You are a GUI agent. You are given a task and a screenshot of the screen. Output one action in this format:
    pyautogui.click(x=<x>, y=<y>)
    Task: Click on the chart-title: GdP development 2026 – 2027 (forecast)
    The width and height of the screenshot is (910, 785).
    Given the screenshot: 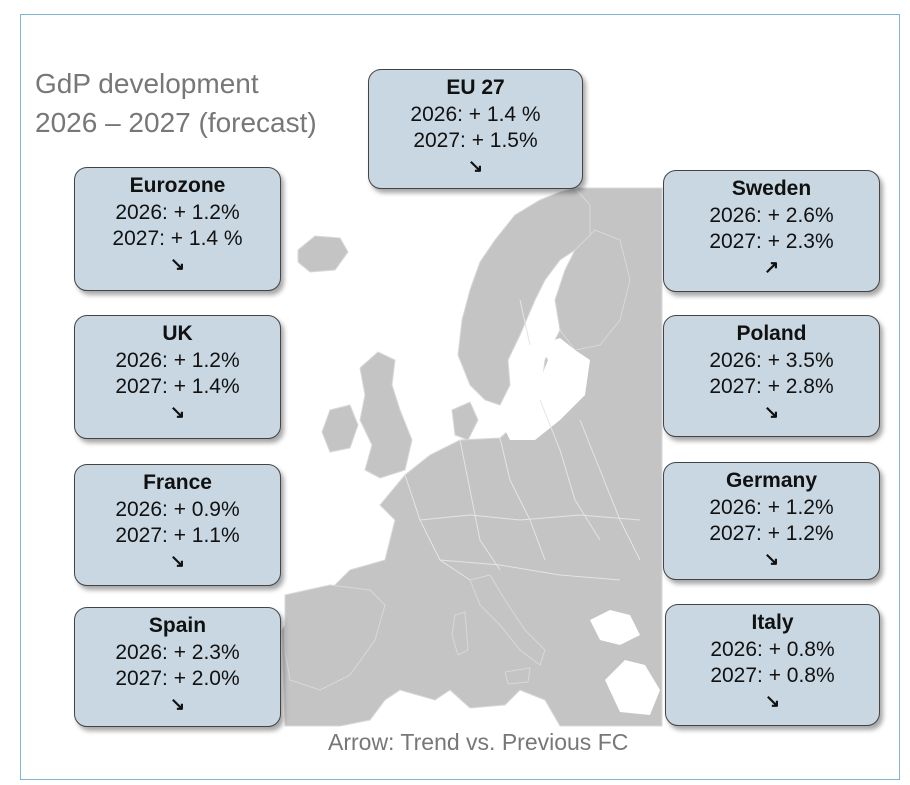 What is the action you would take?
    pyautogui.click(x=176, y=103)
    